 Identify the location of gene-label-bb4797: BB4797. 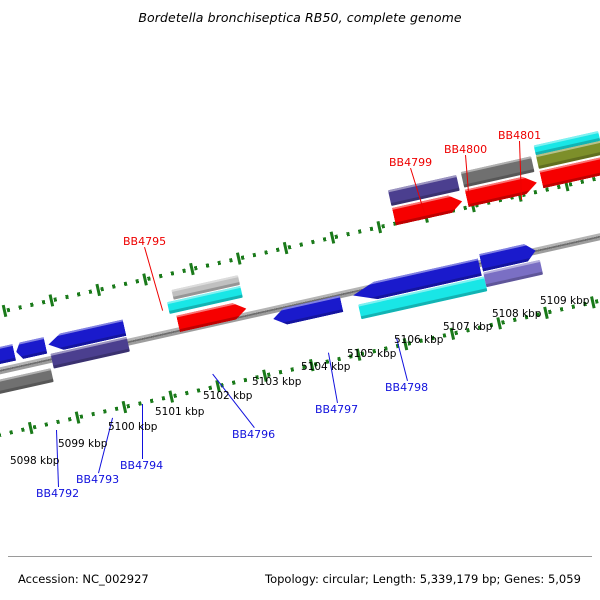
(337, 409).